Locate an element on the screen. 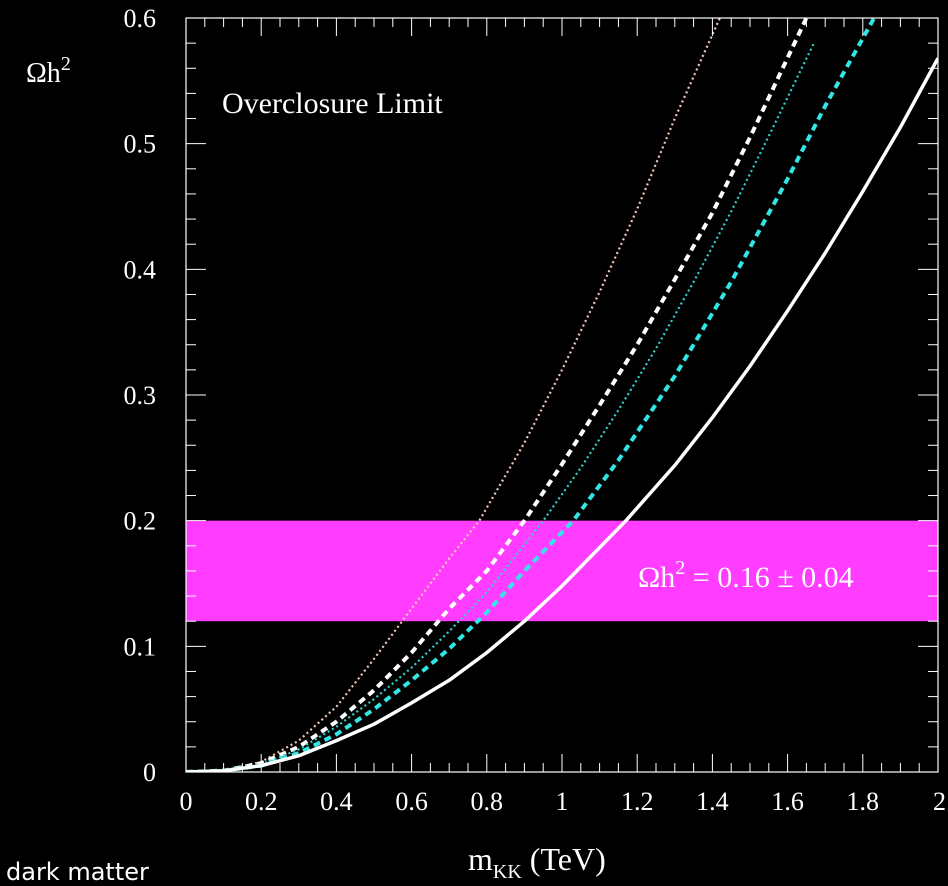 The height and width of the screenshot is (886, 948). x-tick-label: 1.2 is located at coordinates (637, 801).